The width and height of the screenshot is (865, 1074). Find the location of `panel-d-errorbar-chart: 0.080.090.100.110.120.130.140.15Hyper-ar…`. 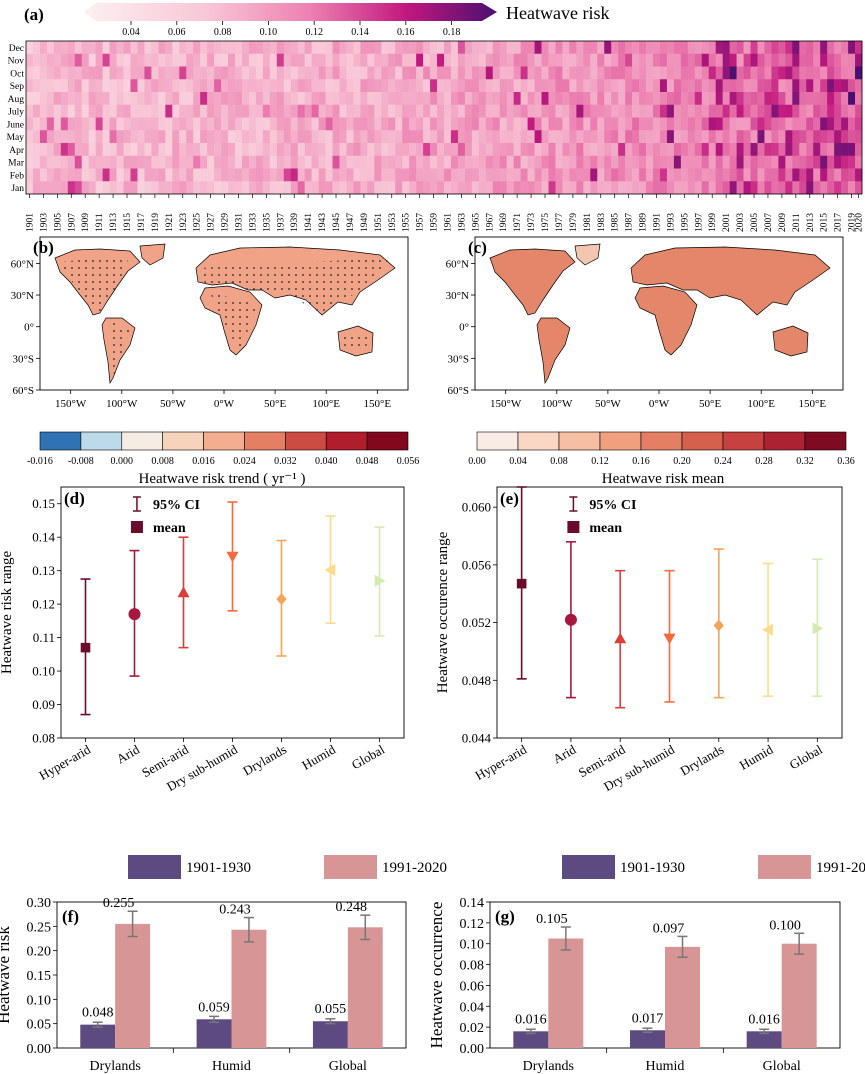

panel-d-errorbar-chart: 0.080.090.100.110.120.130.140.15Hyper-ar… is located at coordinates (202, 640).